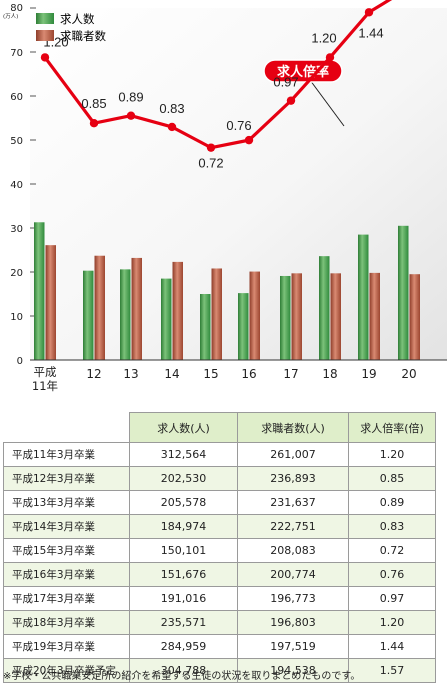  Describe the element at coordinates (183, 598) in the screenshot. I see `table-cell: 191,016` at that location.